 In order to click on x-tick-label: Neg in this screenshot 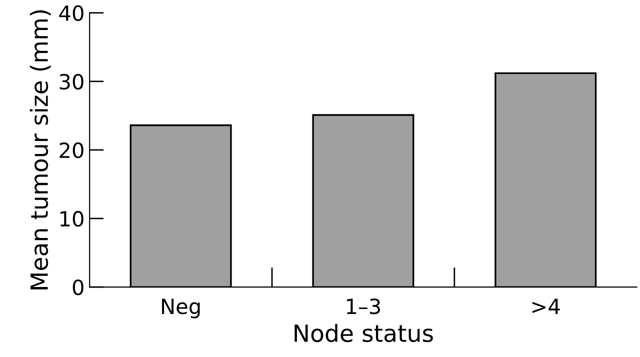, I will do `click(181, 308)`.